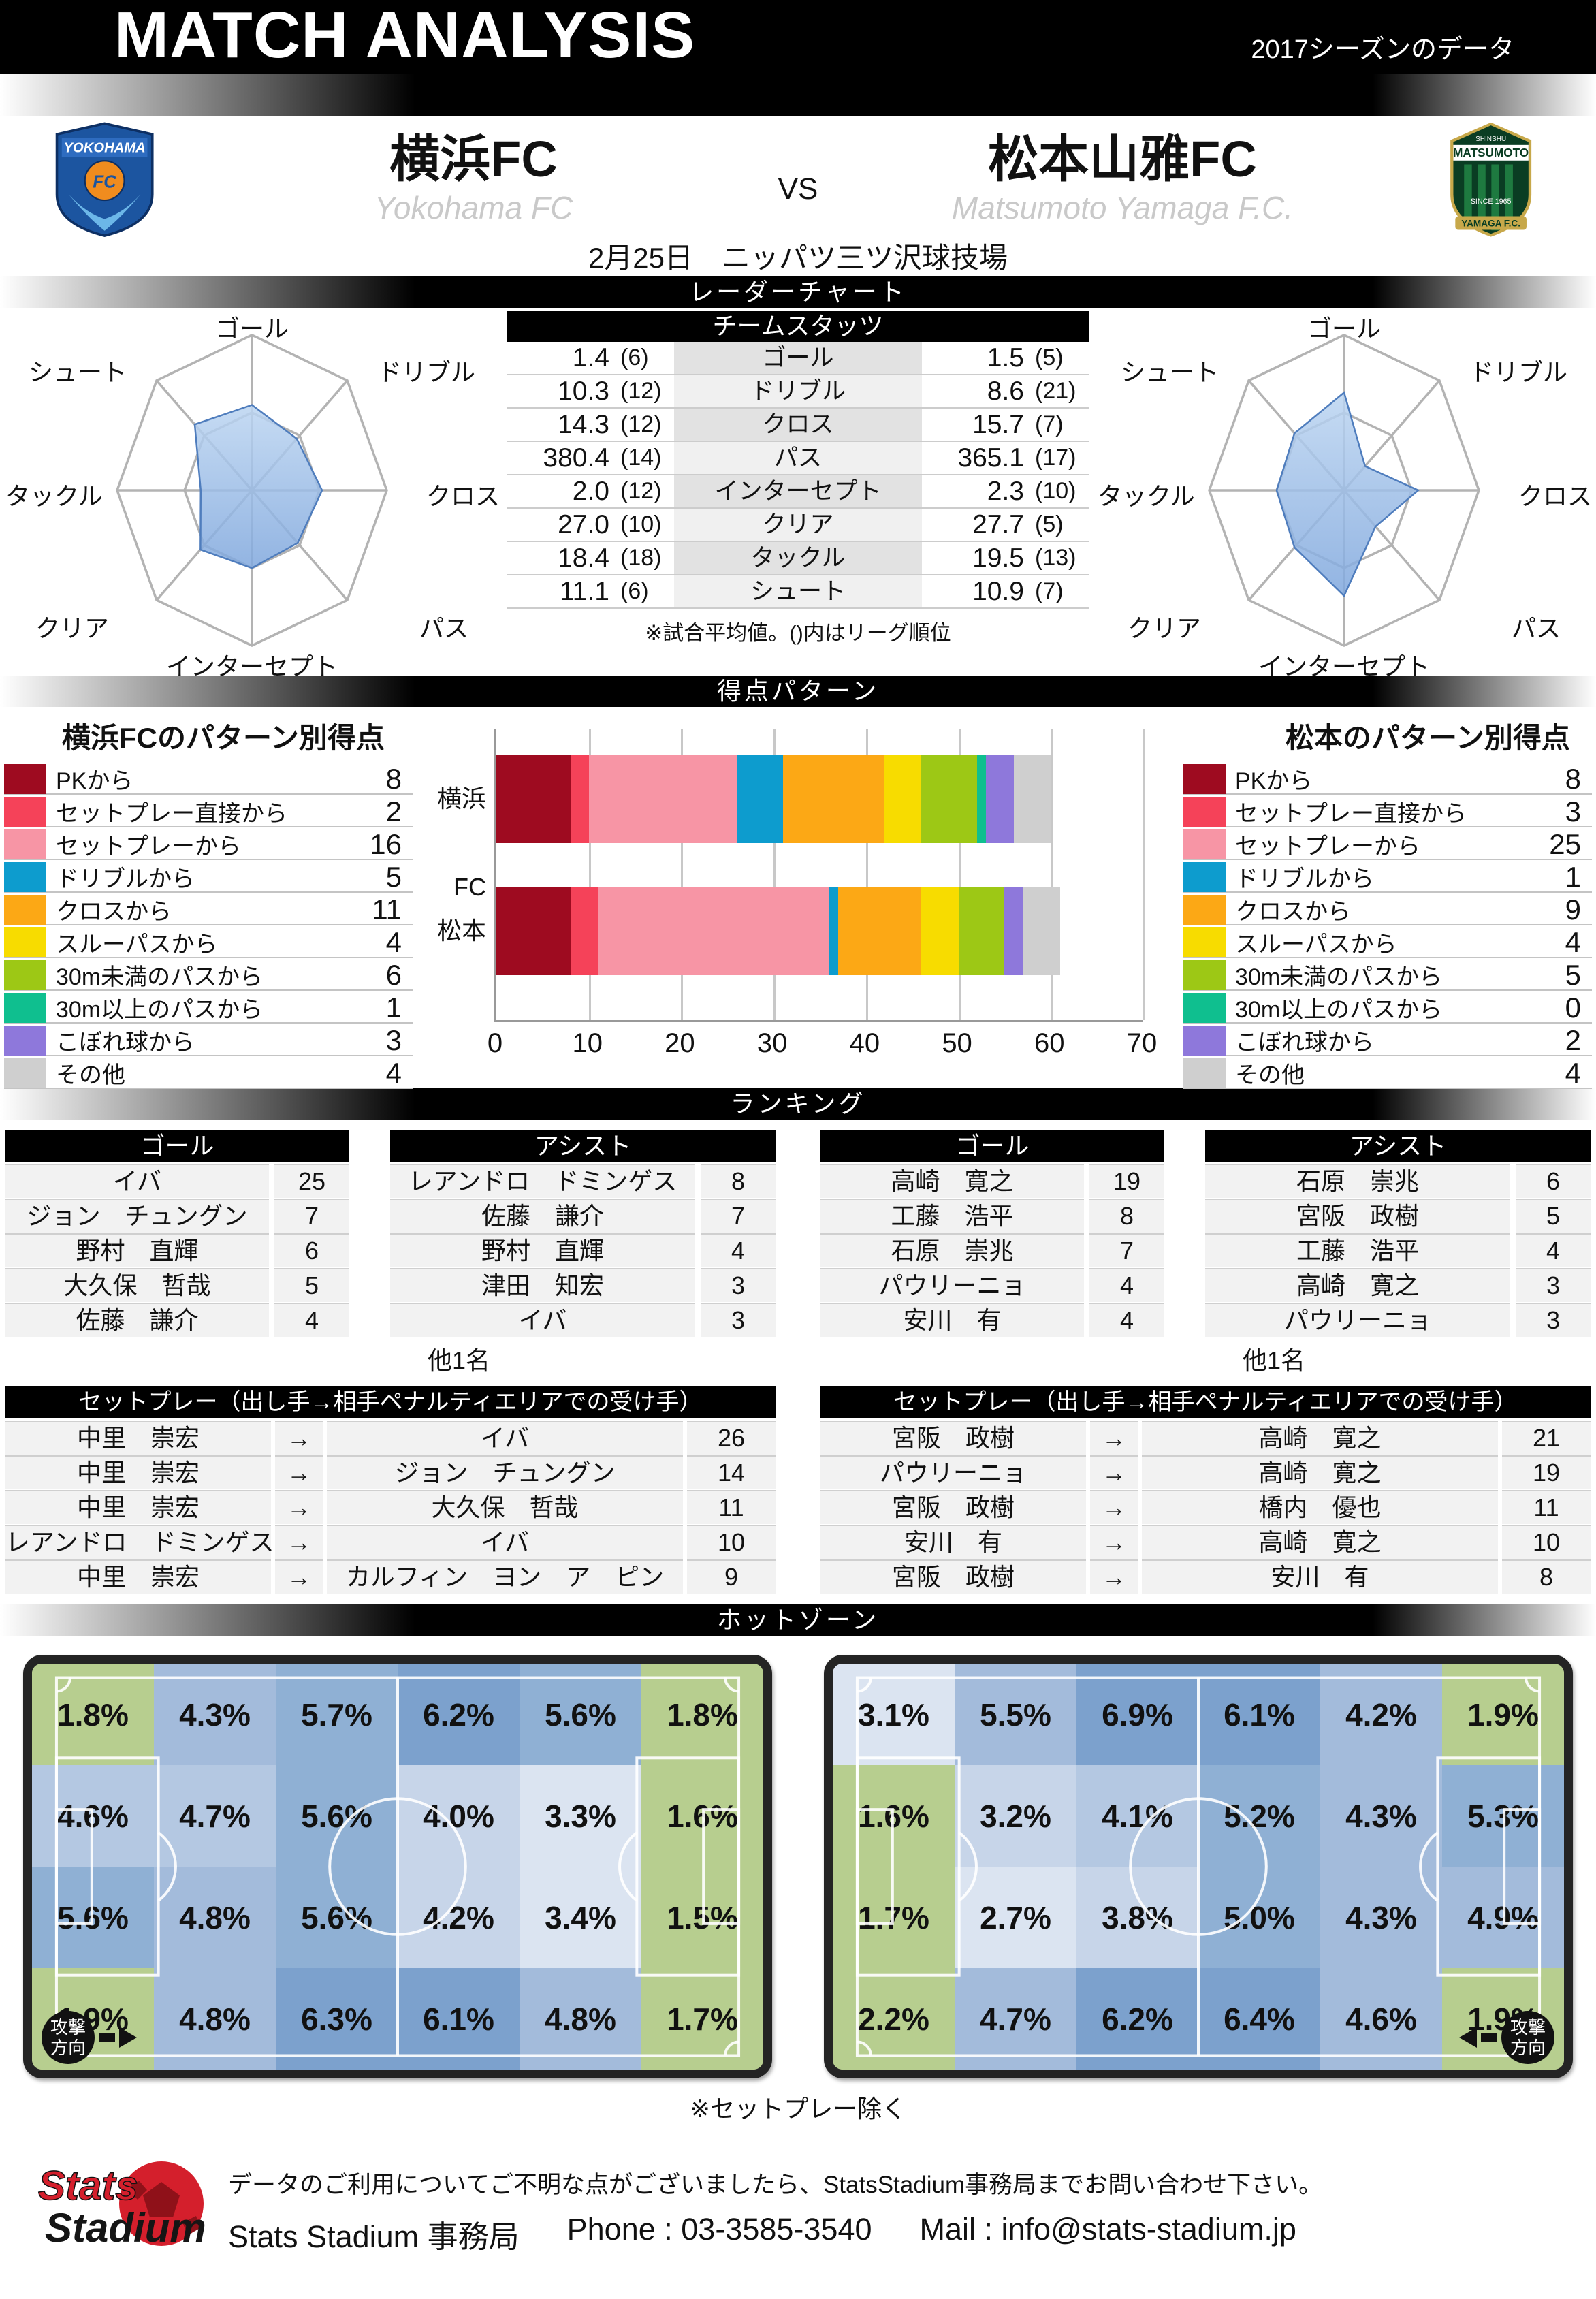  I want to click on away-radar-chart: ゴール ドリブル クロス パス インターセプト クリア タックル シュート, so click(1344, 494).